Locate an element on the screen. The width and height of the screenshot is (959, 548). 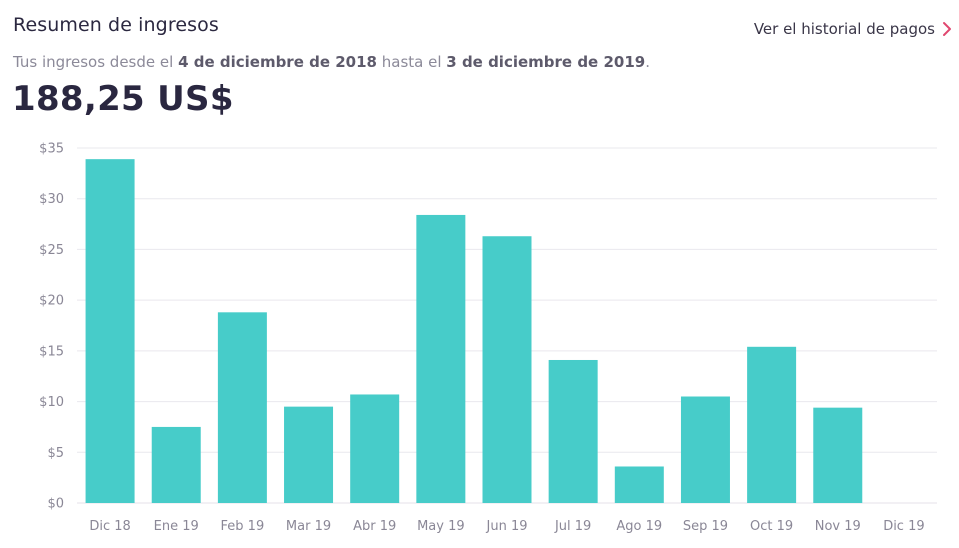
x-tick-label: Abr 19 is located at coordinates (374, 526).